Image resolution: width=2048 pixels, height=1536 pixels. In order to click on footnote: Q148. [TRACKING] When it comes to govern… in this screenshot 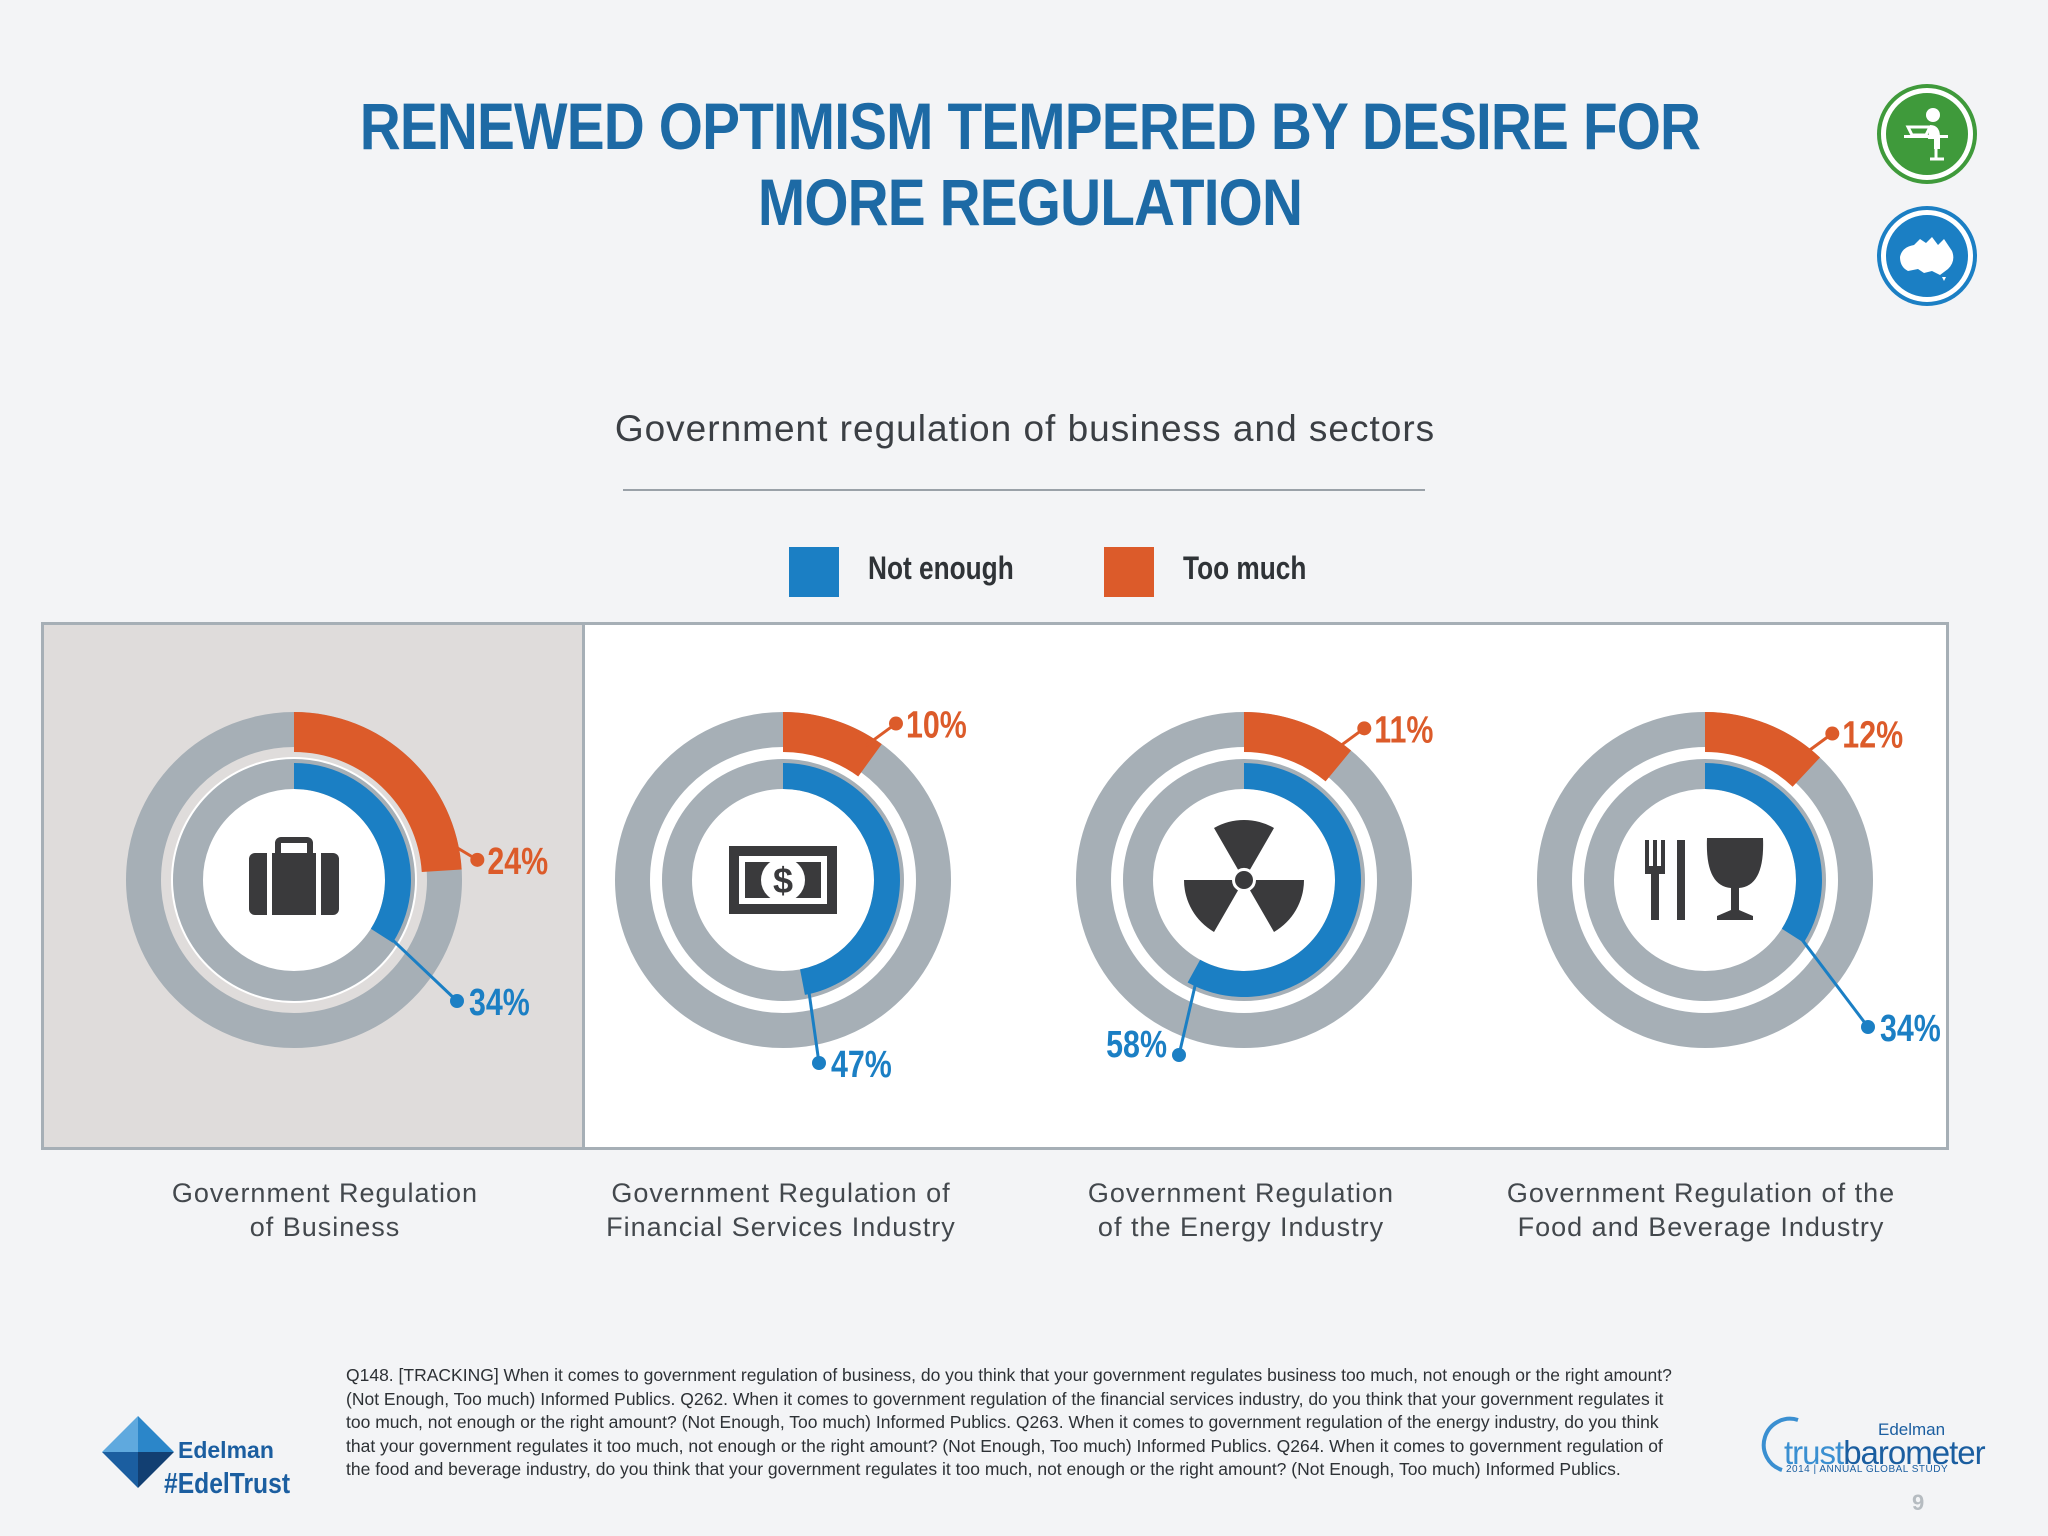, I will do `click(1009, 1422)`.